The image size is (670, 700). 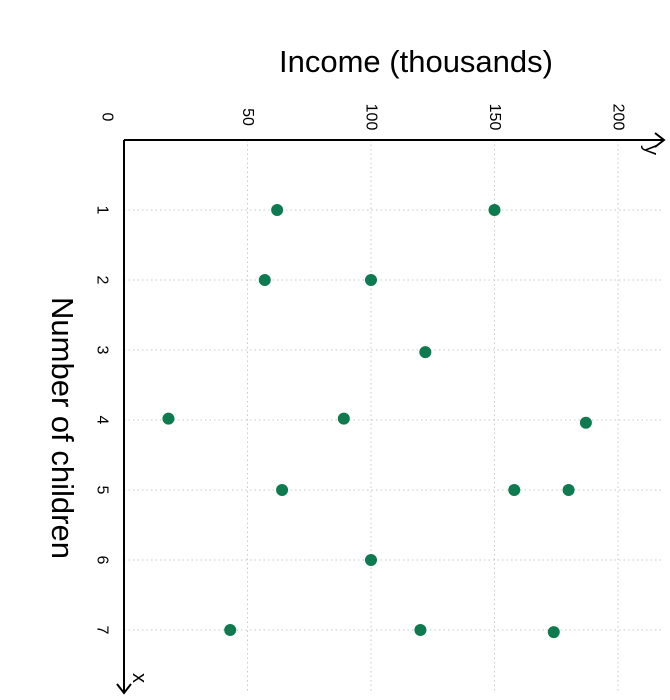 I want to click on x-tick-label-2: 2, so click(x=102, y=280).